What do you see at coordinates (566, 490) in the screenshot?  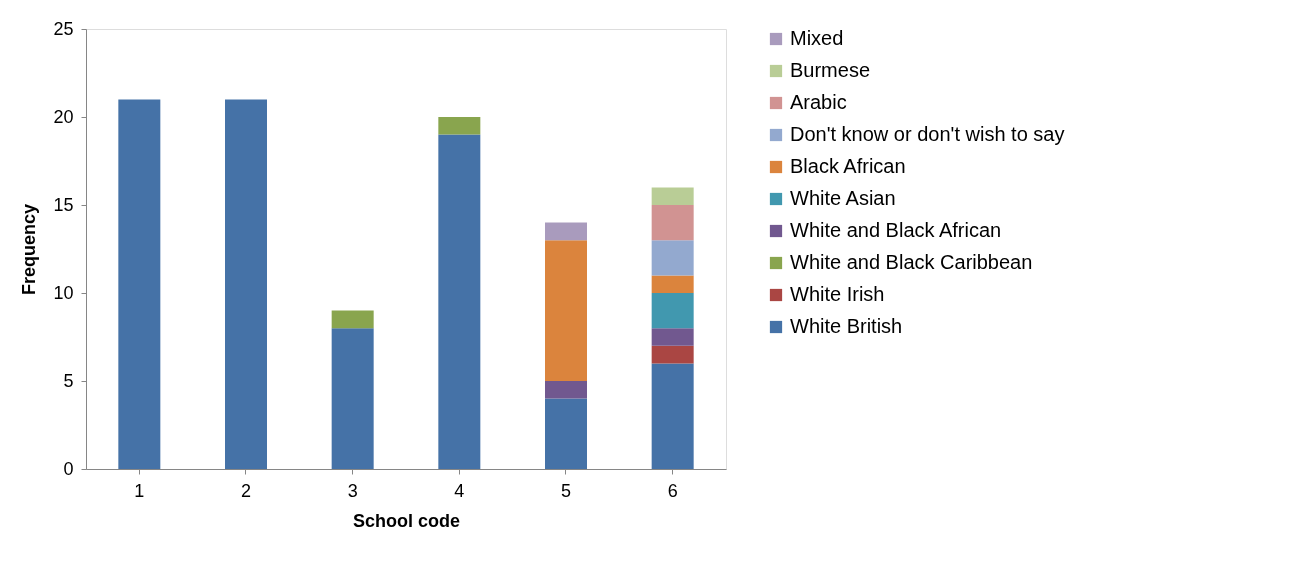 I see `x-tick-label: 5` at bounding box center [566, 490].